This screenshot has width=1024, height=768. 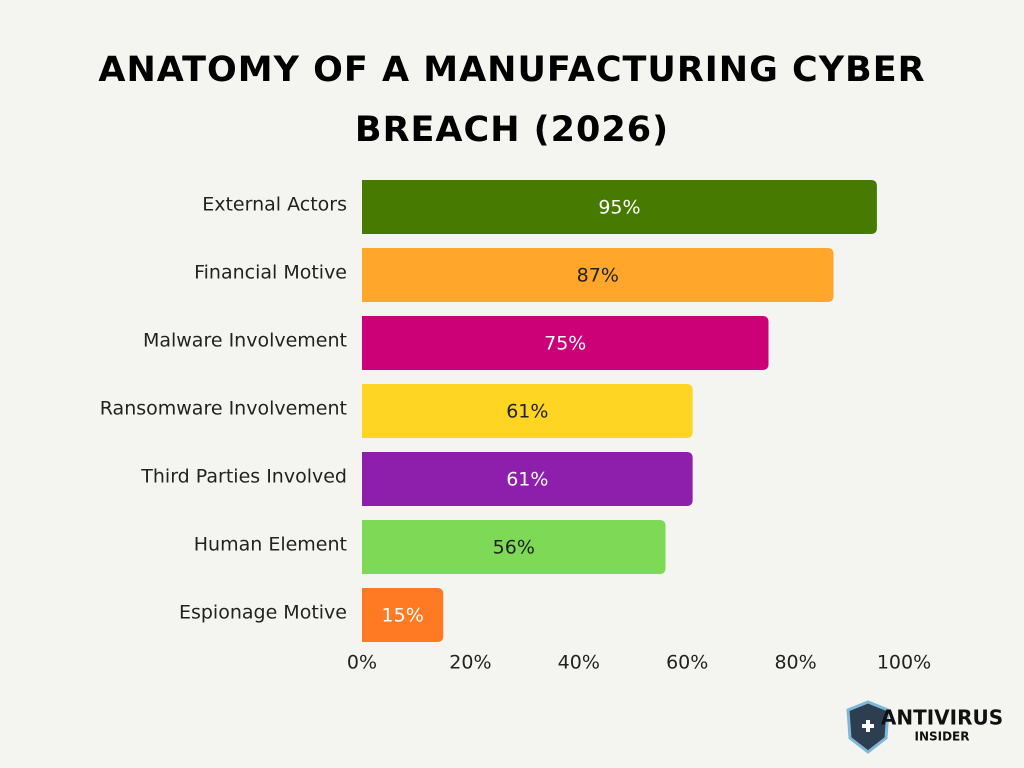 What do you see at coordinates (795, 663) in the screenshot?
I see `x-tick-label: 80%` at bounding box center [795, 663].